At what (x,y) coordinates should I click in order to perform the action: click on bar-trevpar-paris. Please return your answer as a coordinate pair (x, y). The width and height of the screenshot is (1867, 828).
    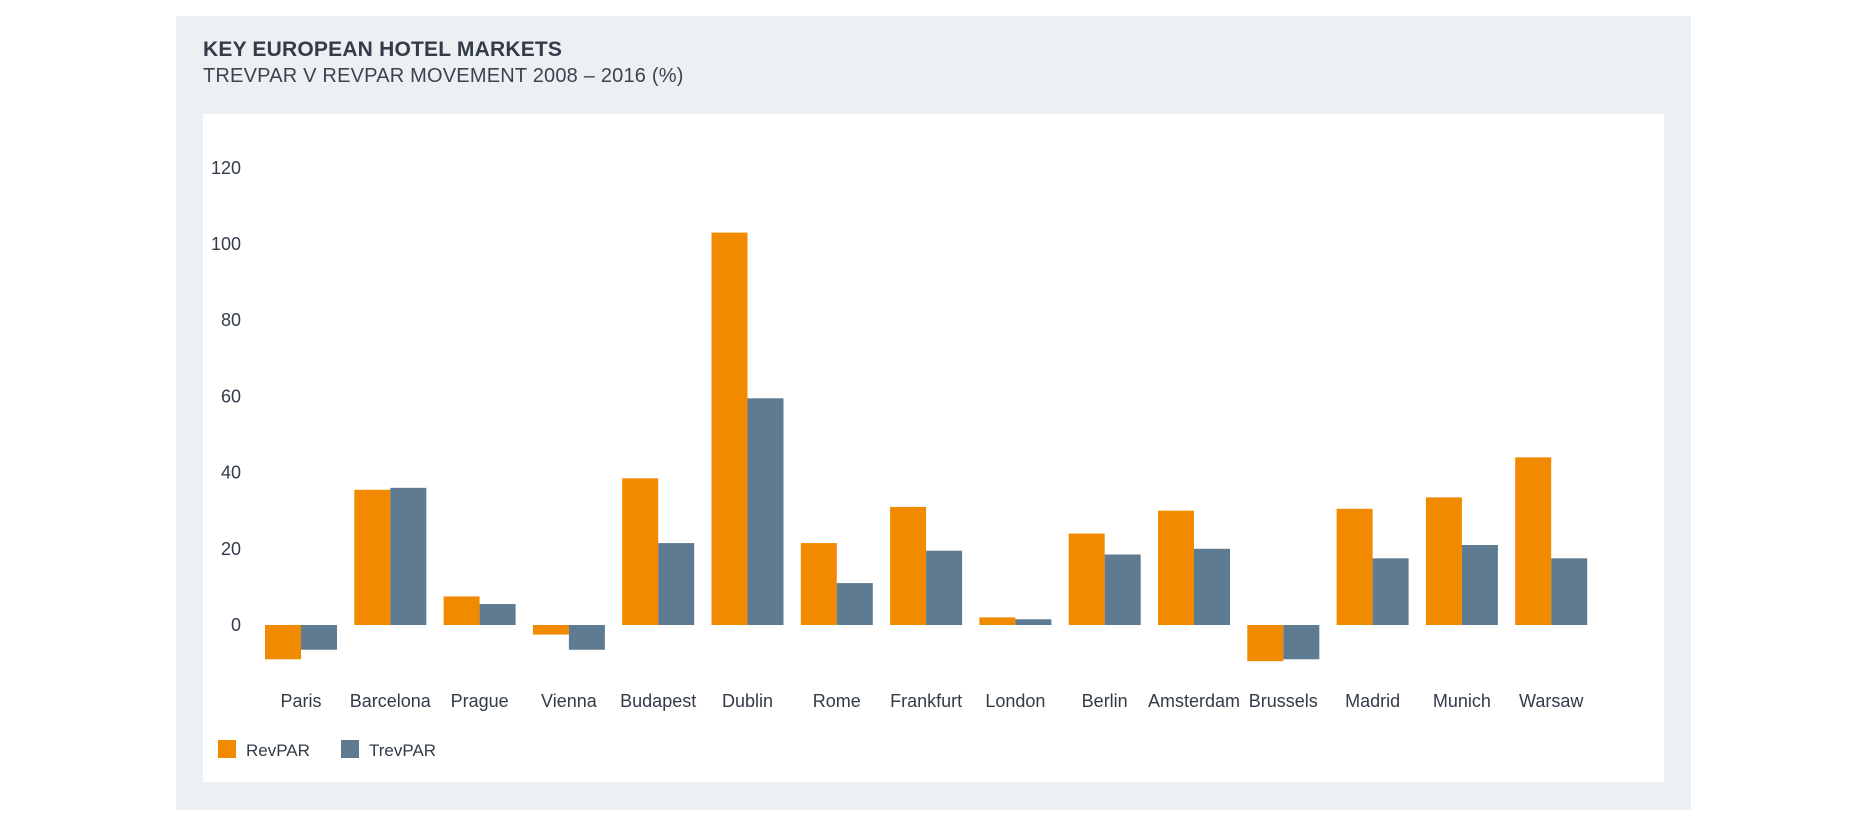
    Looking at the image, I should click on (319, 637).